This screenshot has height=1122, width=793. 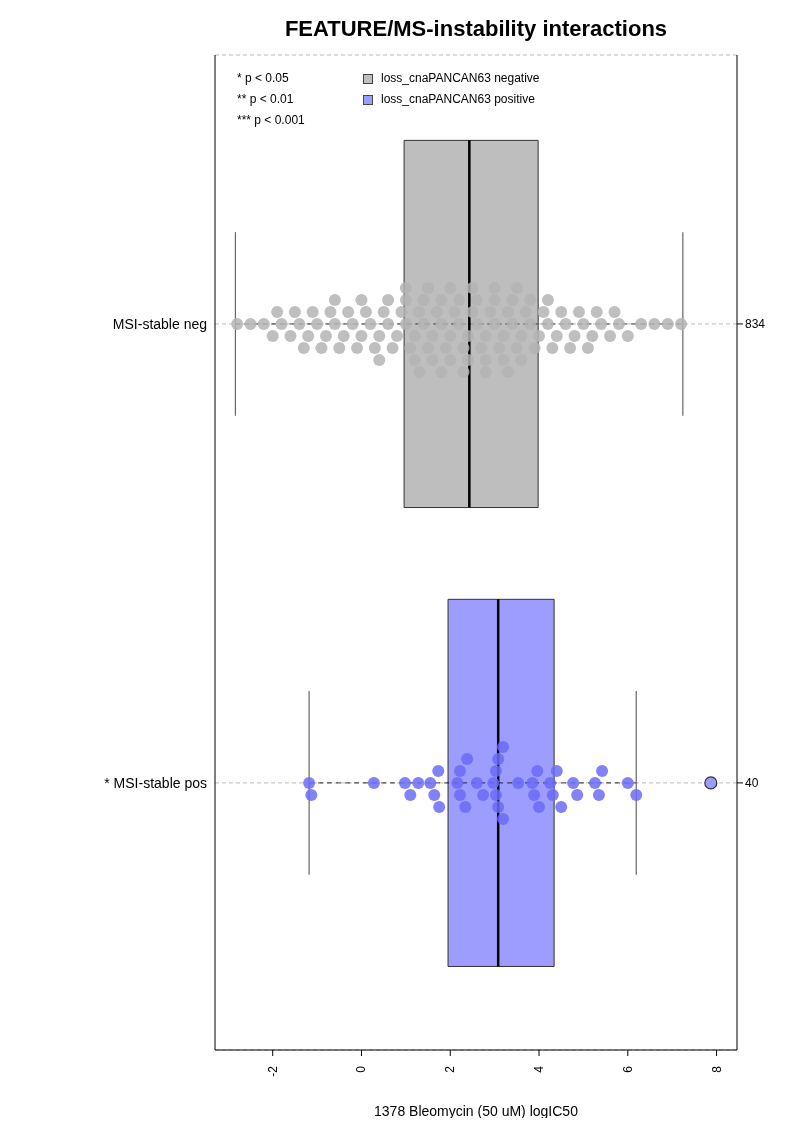 What do you see at coordinates (627, 1069) in the screenshot?
I see `x-tick-label: 6` at bounding box center [627, 1069].